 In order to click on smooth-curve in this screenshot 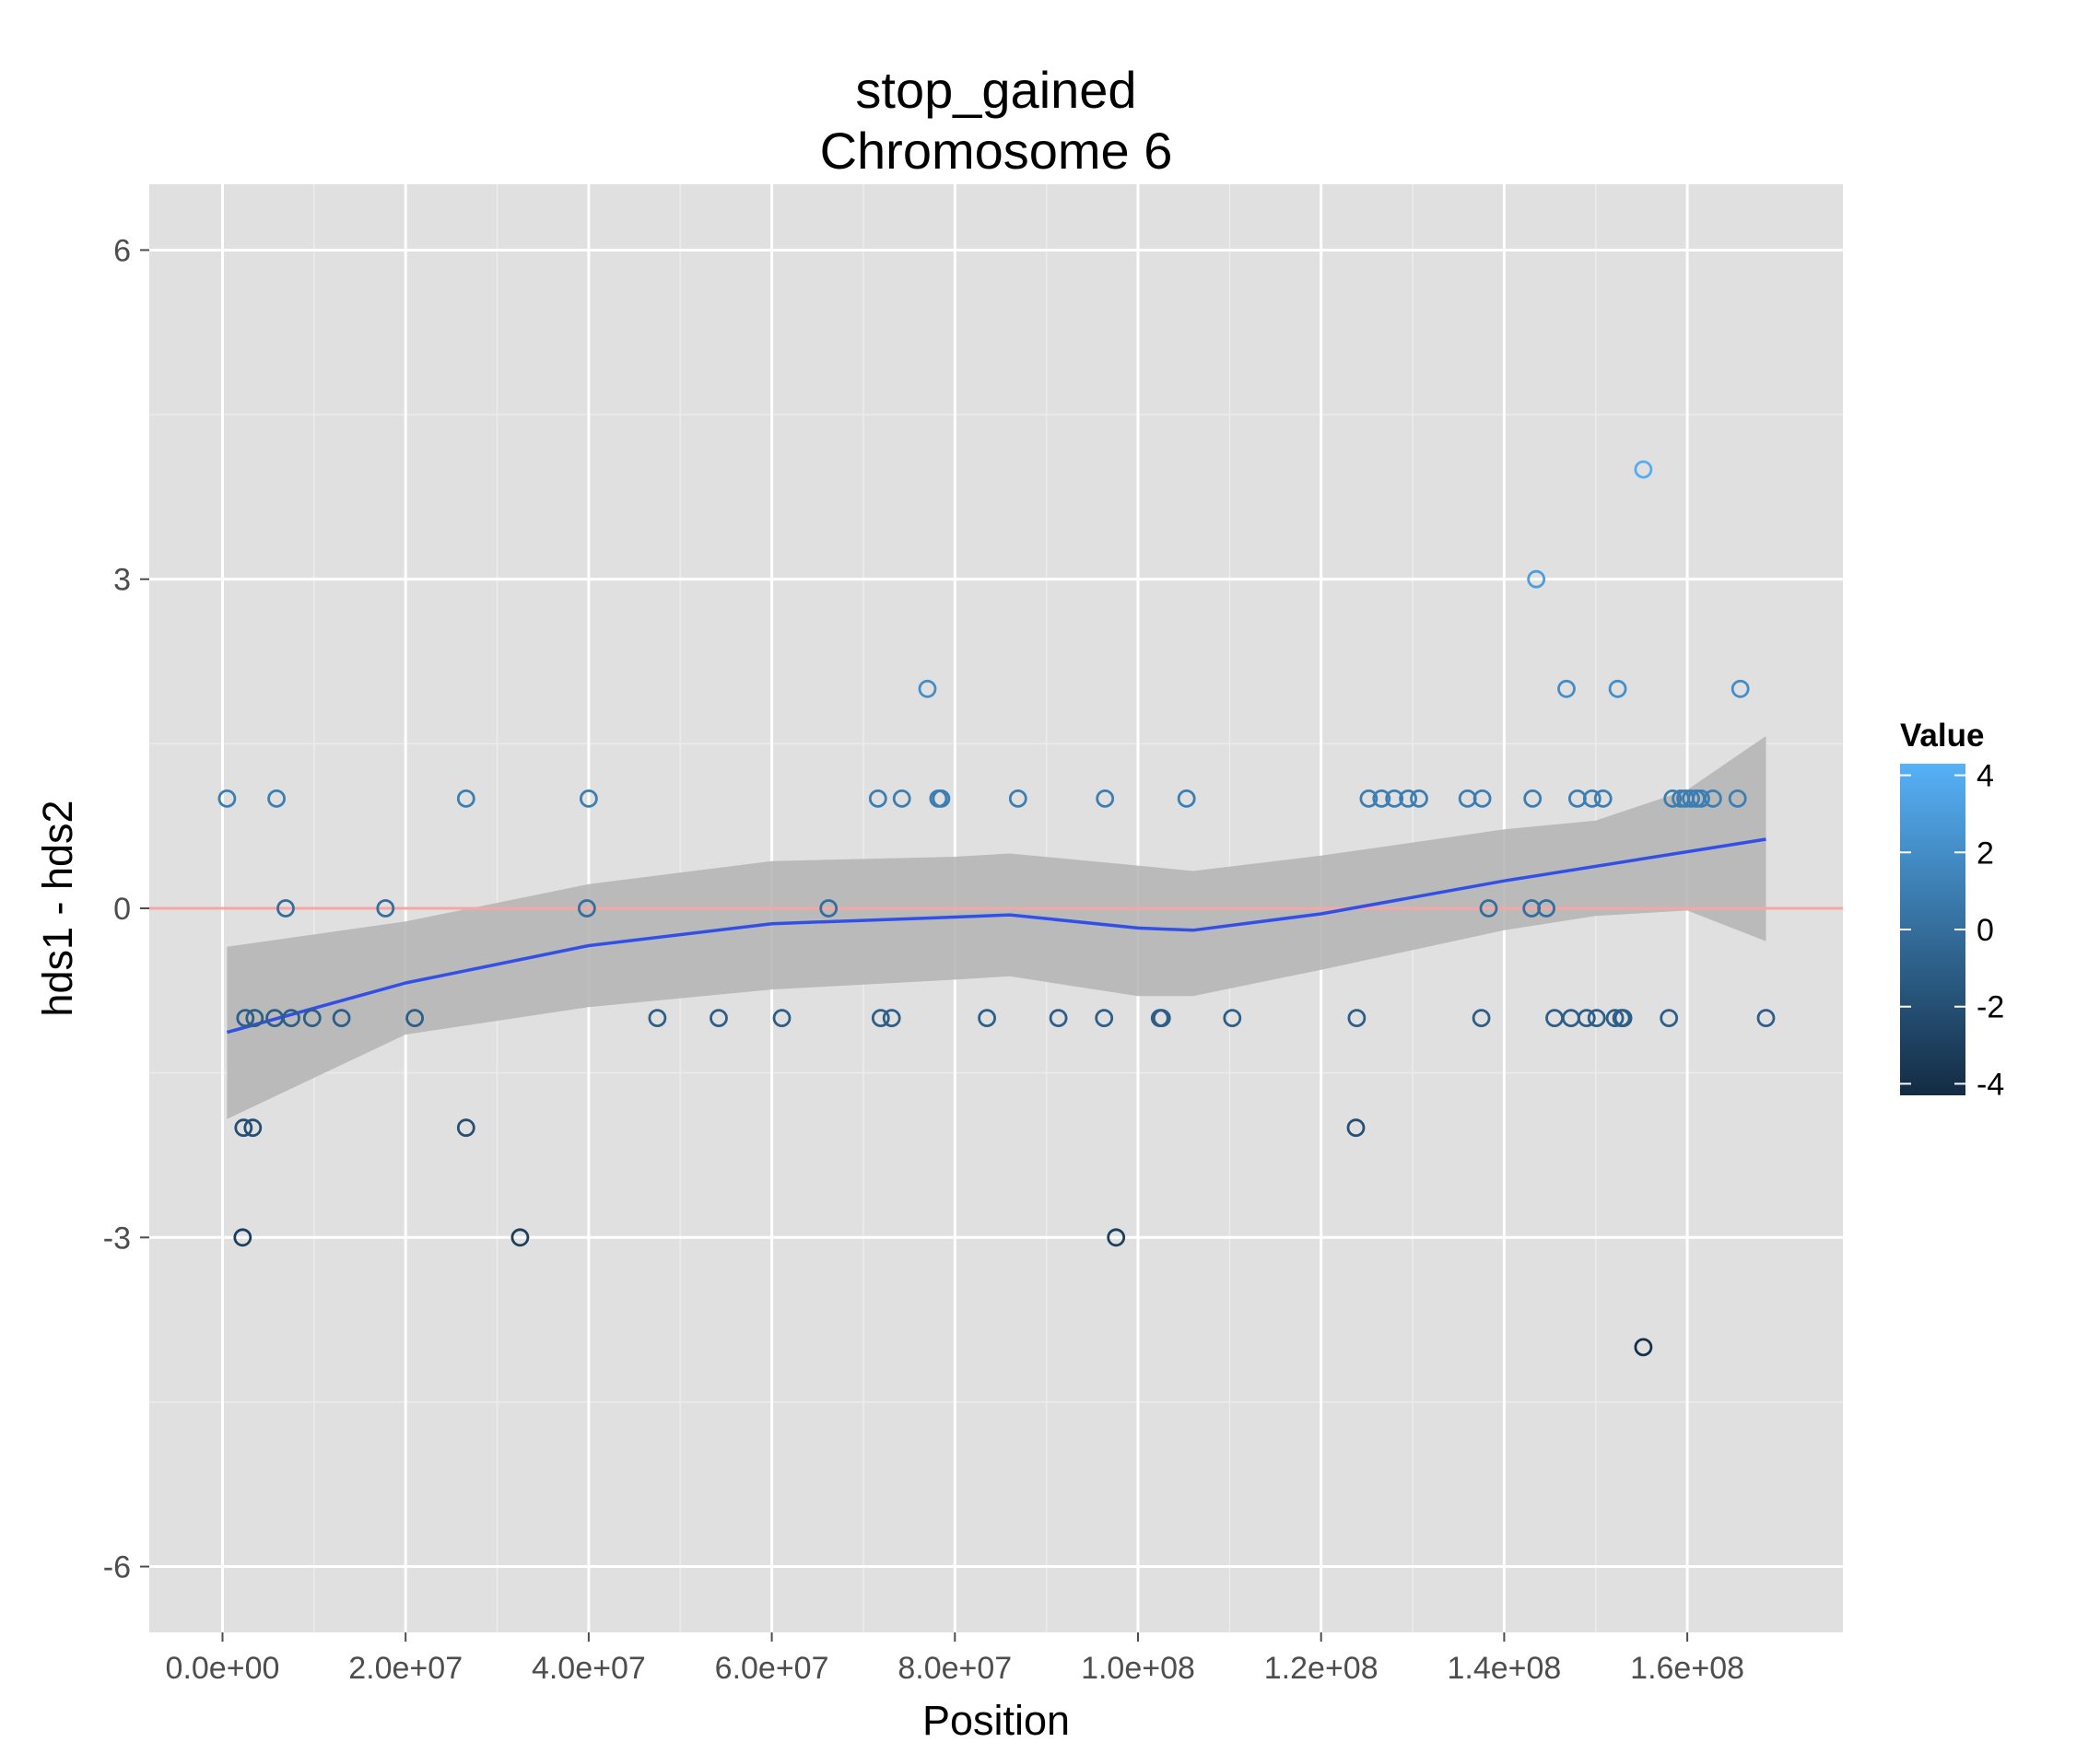, I will do `click(996, 936)`.